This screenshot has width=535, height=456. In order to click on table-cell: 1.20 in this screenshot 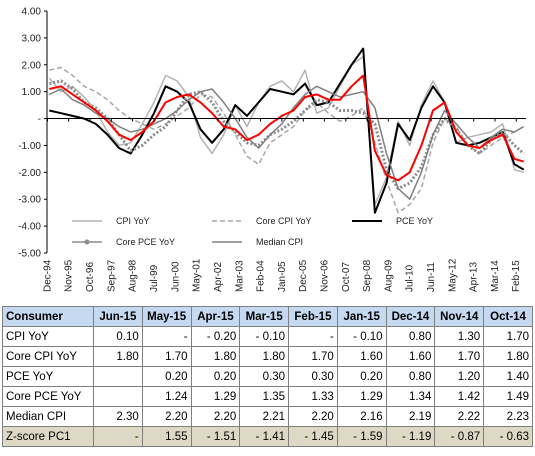, I will do `click(459, 376)`.